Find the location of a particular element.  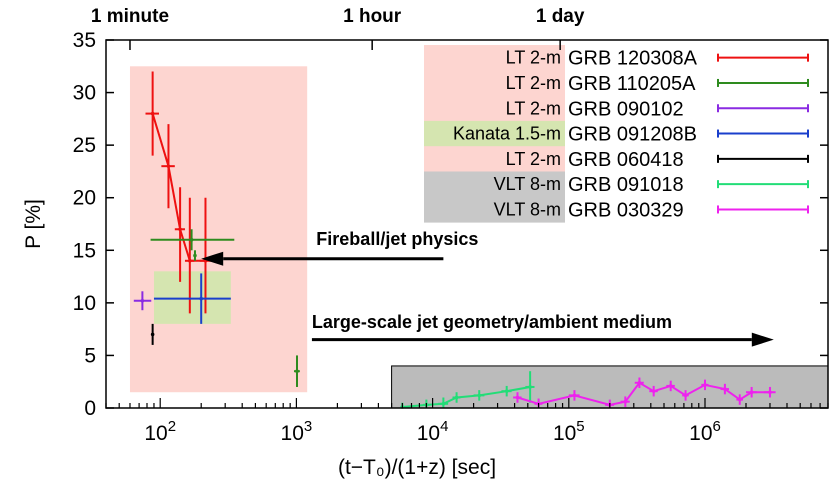

y-tick-label: 0 is located at coordinates (90, 408).